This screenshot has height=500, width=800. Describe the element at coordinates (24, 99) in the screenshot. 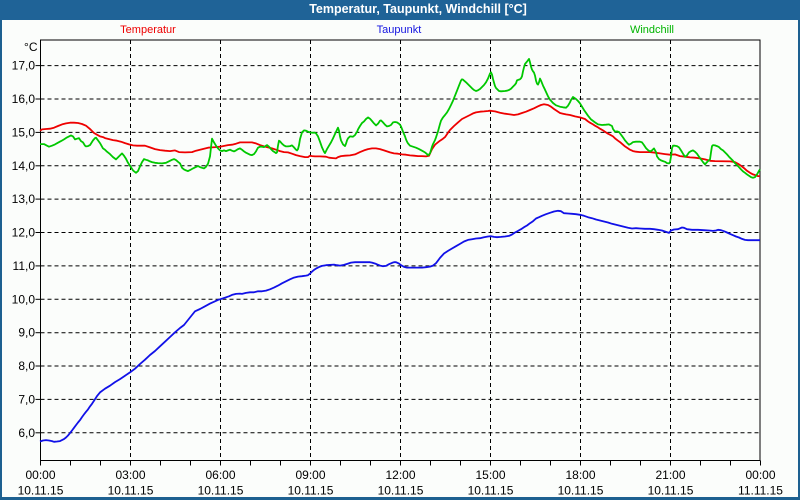

I see `svg-text: 16,0` at that location.